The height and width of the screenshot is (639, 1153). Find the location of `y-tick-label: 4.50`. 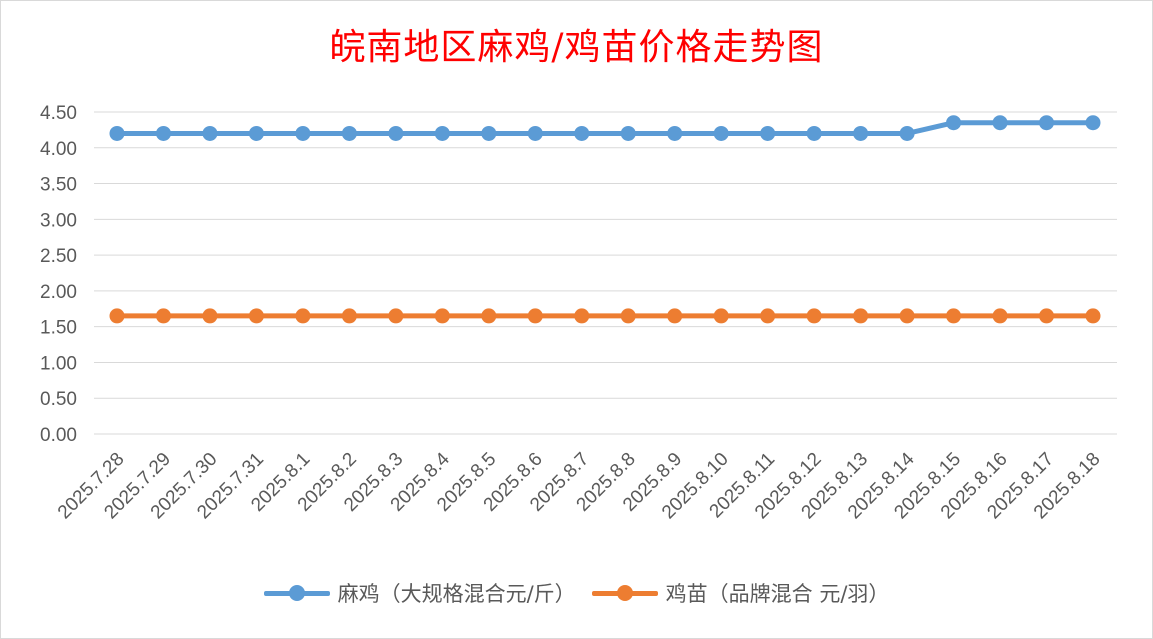

y-tick-label: 4.50 is located at coordinates (58, 113).